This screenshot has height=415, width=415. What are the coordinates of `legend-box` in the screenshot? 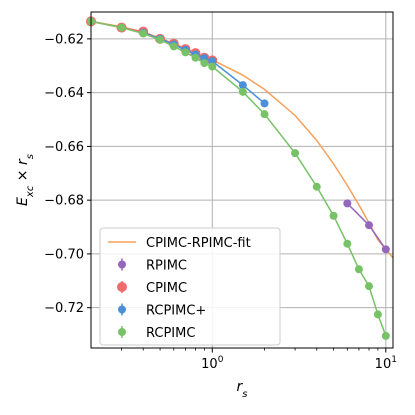 It's located at (190, 286).